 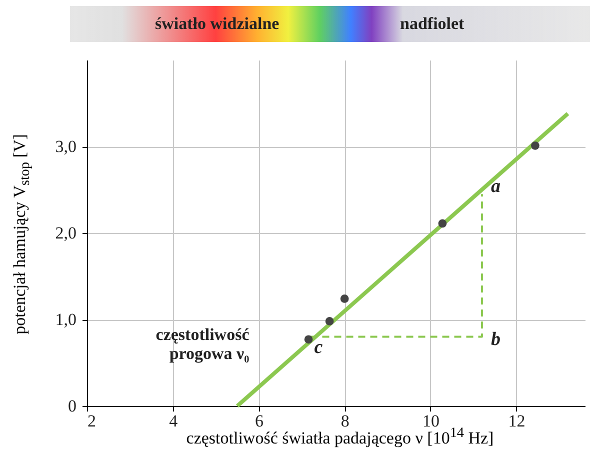 What do you see at coordinates (495, 339) in the screenshot?
I see `annotation: b` at bounding box center [495, 339].